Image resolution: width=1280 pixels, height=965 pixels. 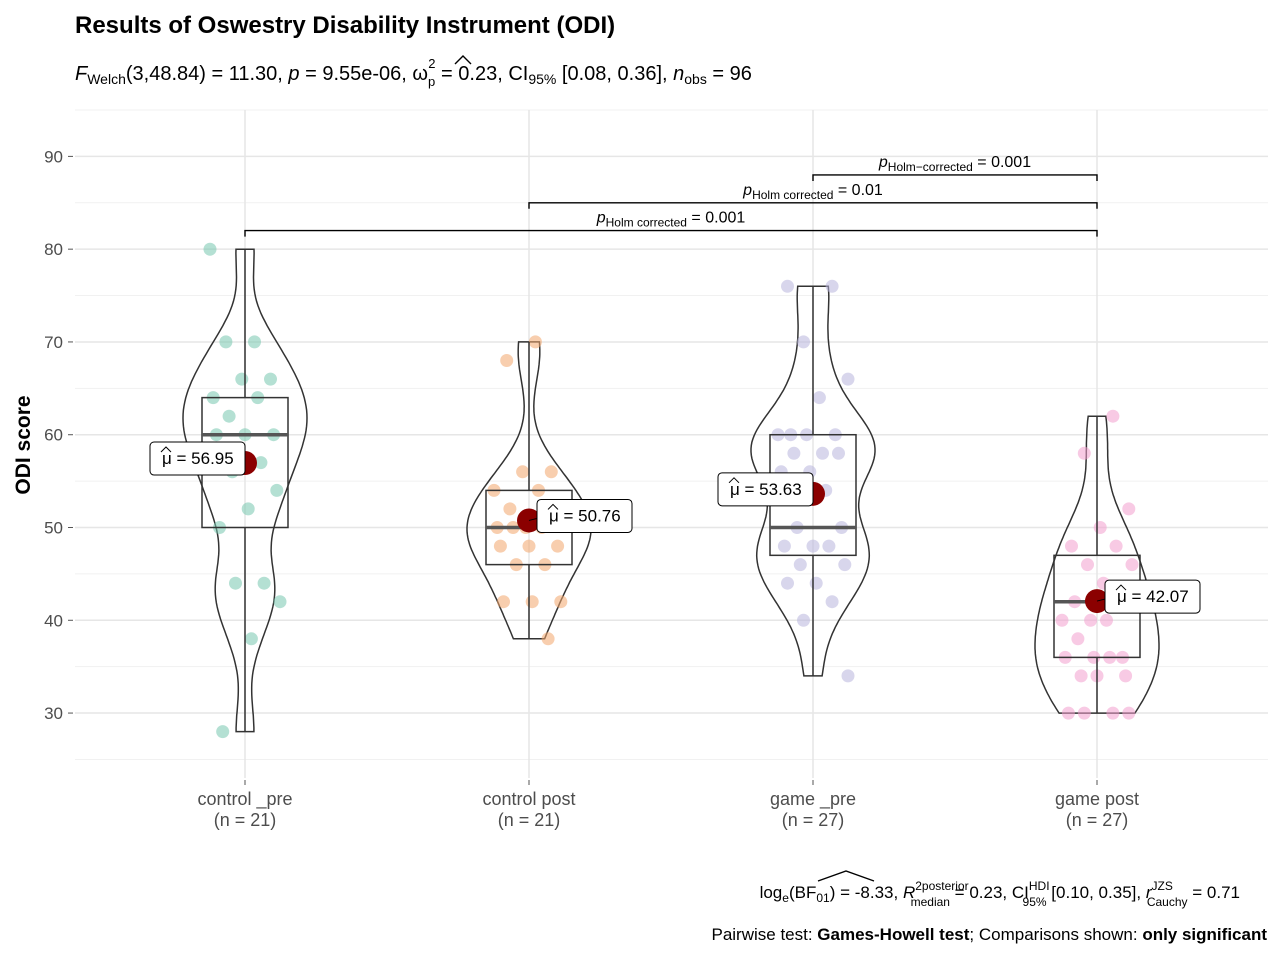 I want to click on comparison-label: pHolm corrected = 0.01, so click(x=812, y=192).